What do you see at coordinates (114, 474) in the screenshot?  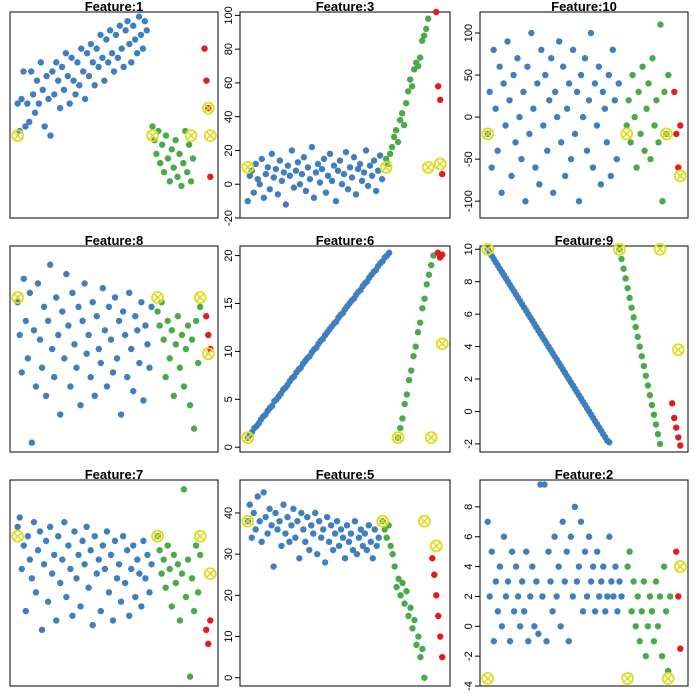 I see `panel-title: Feature:7` at bounding box center [114, 474].